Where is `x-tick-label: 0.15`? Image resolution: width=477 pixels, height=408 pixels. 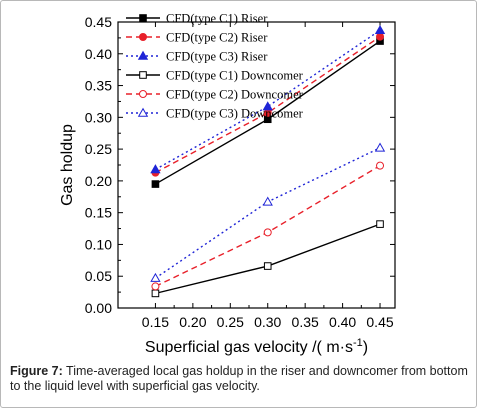
x-tick-label: 0.15 is located at coordinates (155, 322).